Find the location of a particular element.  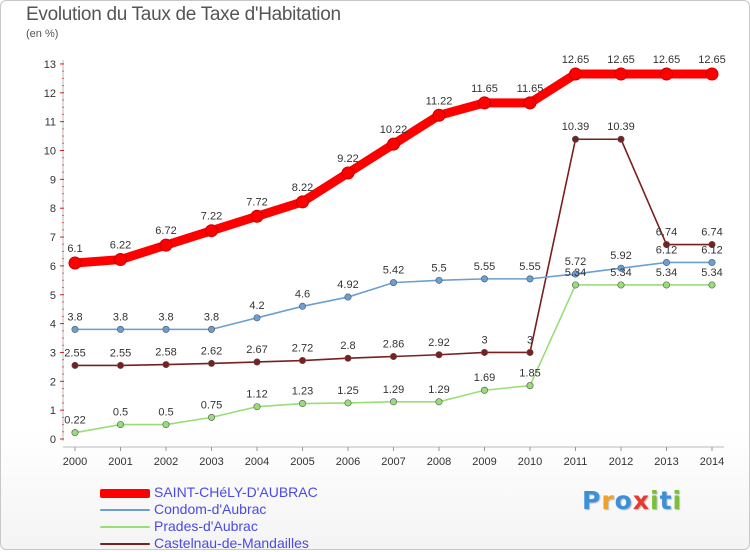

logo-letter: x is located at coordinates (641, 500).